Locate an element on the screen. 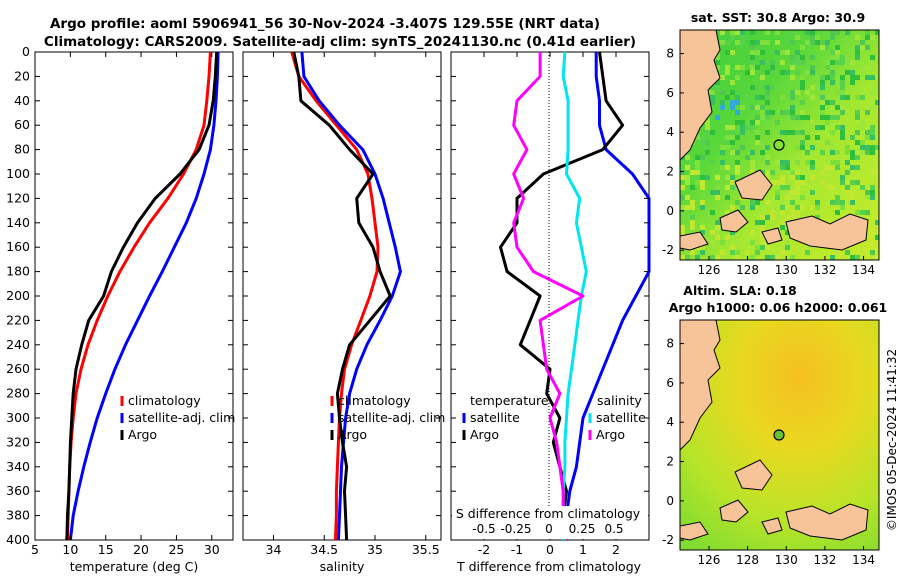 The width and height of the screenshot is (900, 580). xtick-label: 20 is located at coordinates (141, 549).